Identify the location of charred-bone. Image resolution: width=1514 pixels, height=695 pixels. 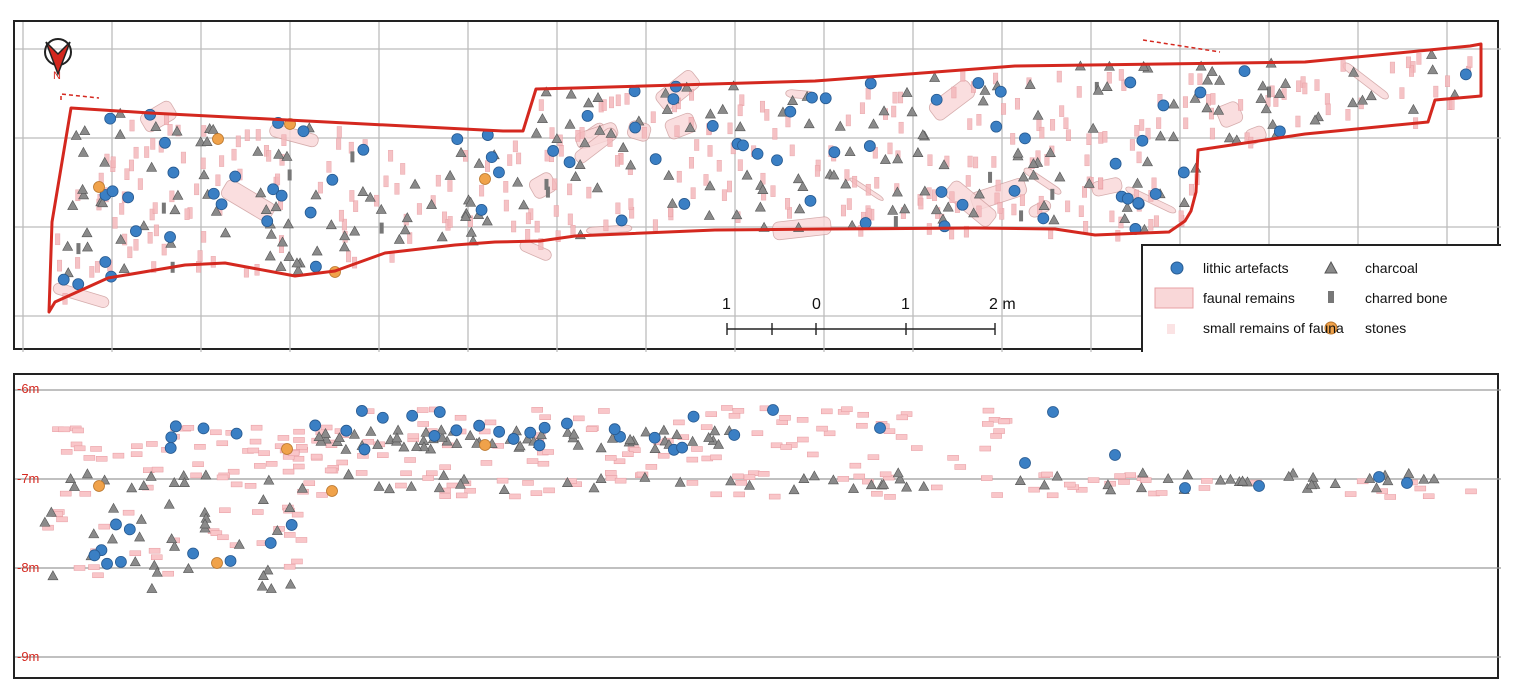
(78, 249).